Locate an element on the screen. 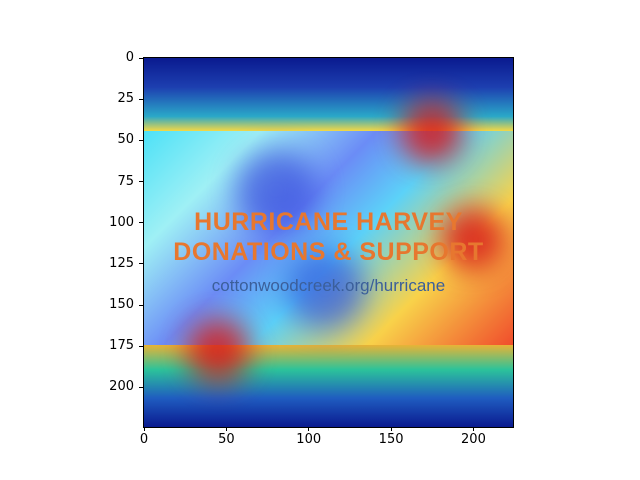 The height and width of the screenshot is (480, 640). overlay-text-line-3: cottonwoodcreek.org/hurricane is located at coordinates (328, 285).